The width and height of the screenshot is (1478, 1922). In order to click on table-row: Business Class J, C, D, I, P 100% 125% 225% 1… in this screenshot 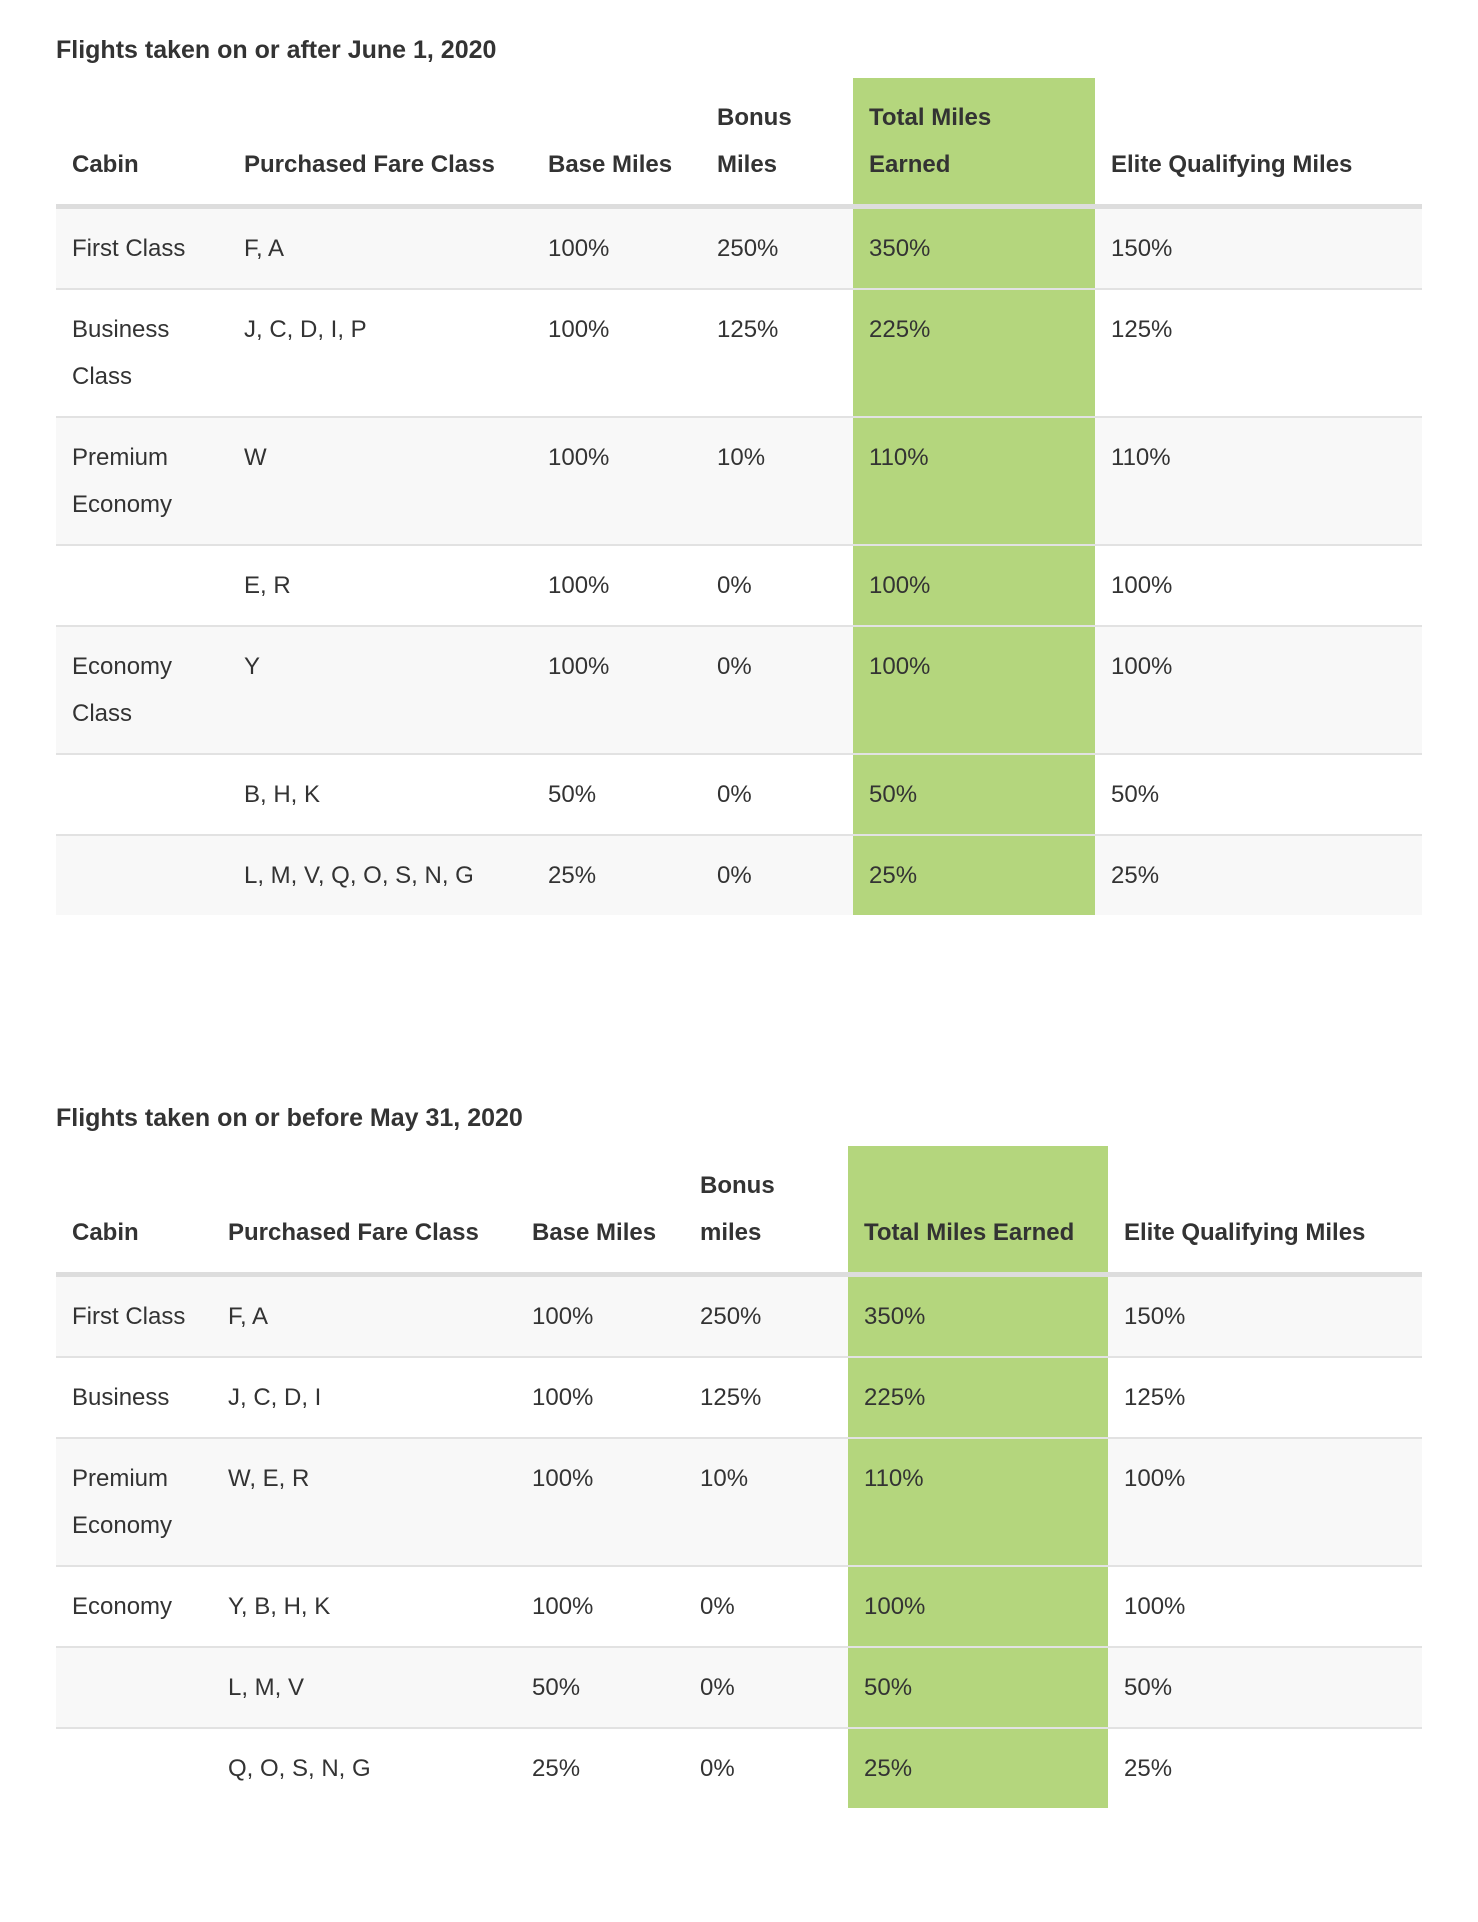, I will do `click(739, 353)`.